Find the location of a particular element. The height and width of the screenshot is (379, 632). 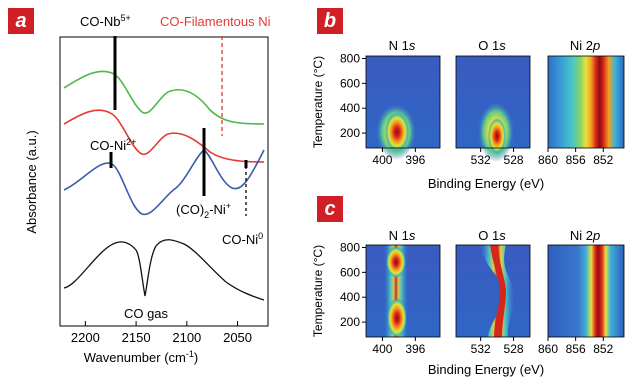

panel_b-ytick-label: 400 is located at coordinates (350, 108).